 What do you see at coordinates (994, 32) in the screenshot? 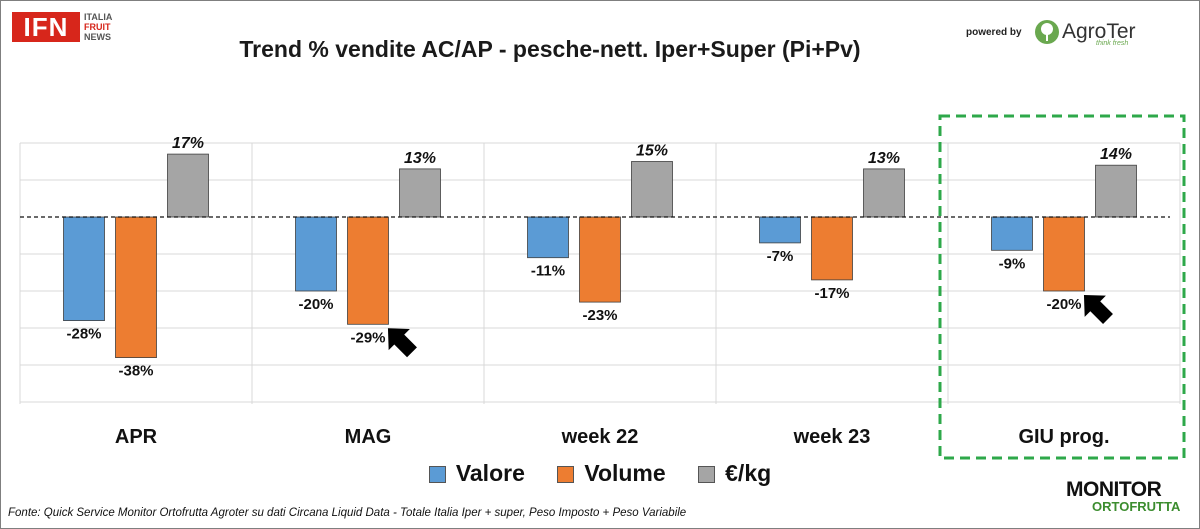
I see `powered-by-label: powered by` at bounding box center [994, 32].